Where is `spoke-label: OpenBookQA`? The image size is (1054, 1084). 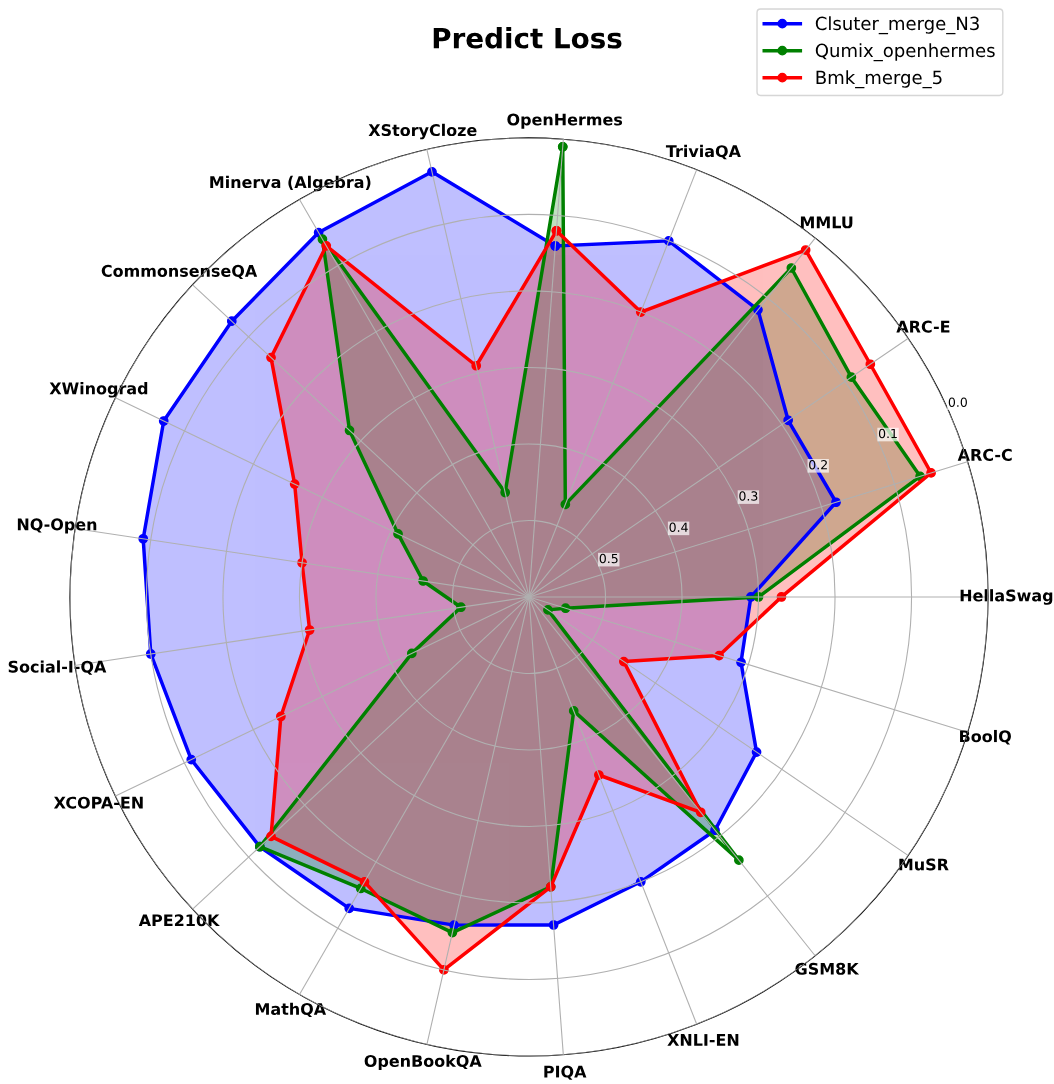
spoke-label: OpenBookQA is located at coordinates (423, 1062).